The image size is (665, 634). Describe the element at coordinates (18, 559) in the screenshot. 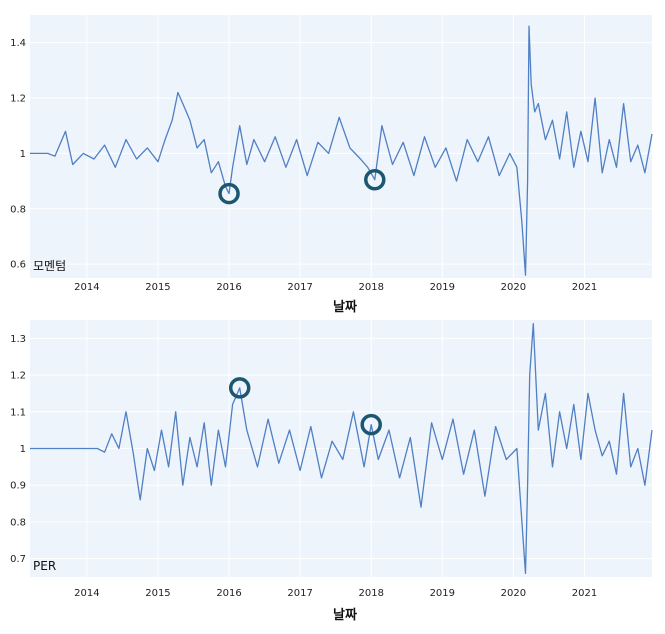

I see `y-tick-label: 0.7` at that location.